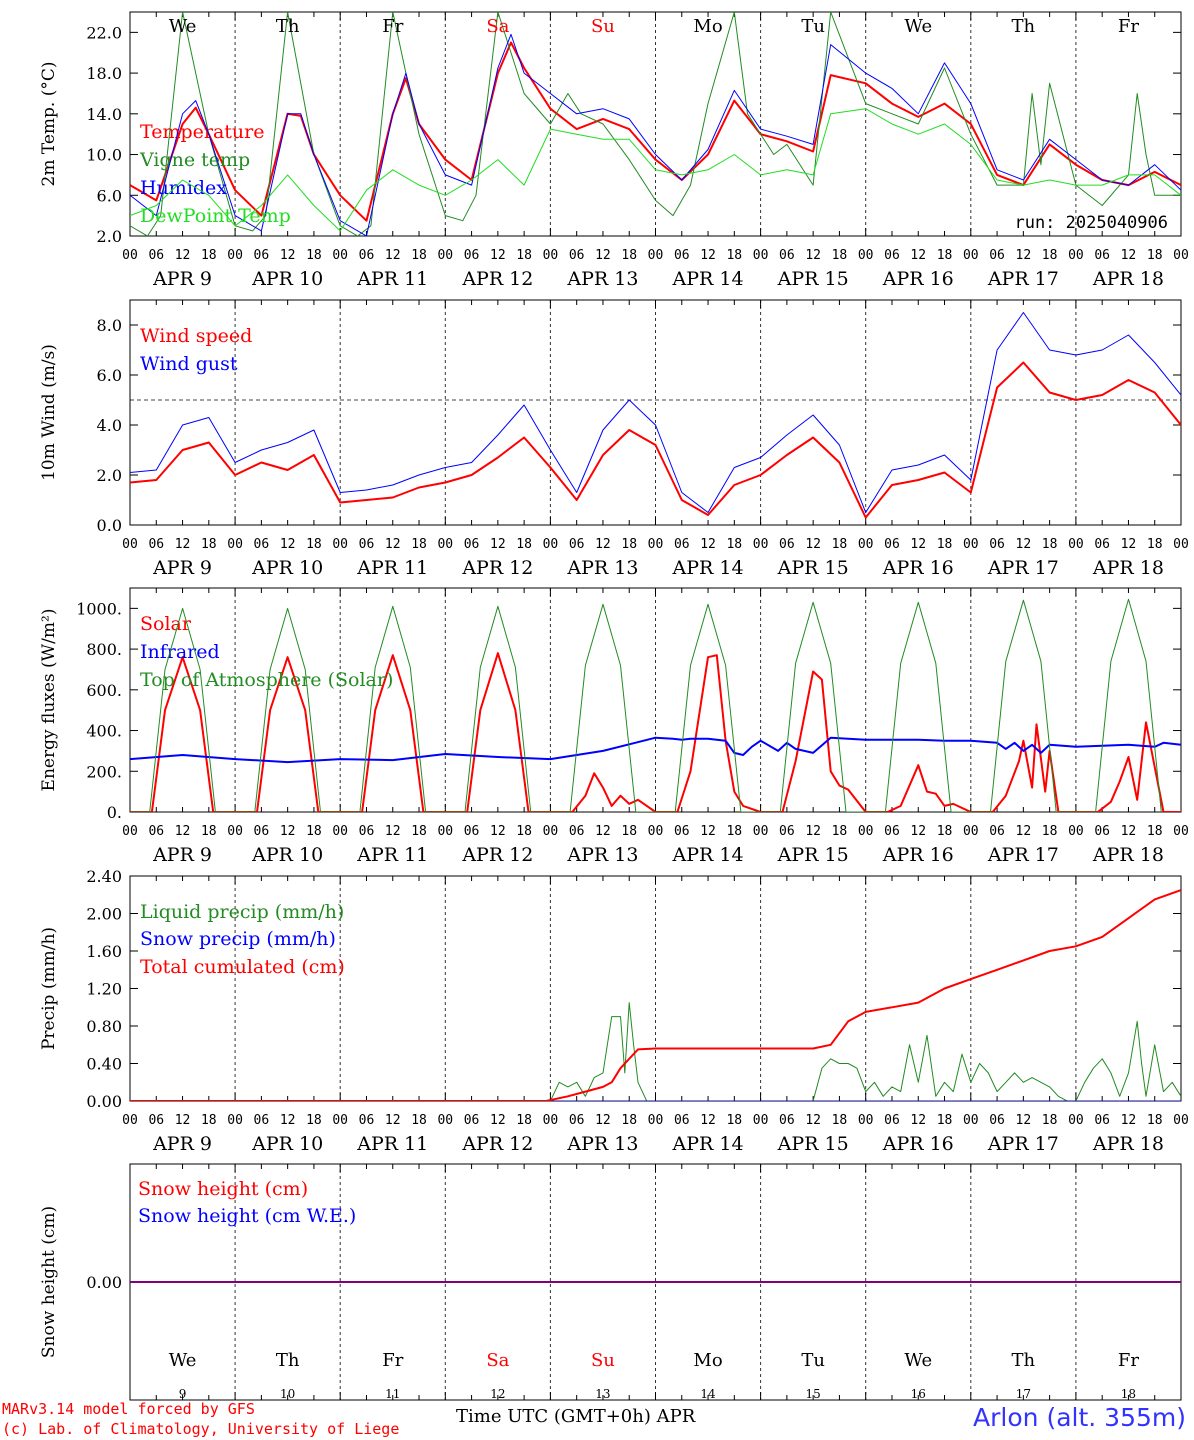 The width and height of the screenshot is (1194, 1440). I want to click on time-axis-month: APR, so click(676, 1416).